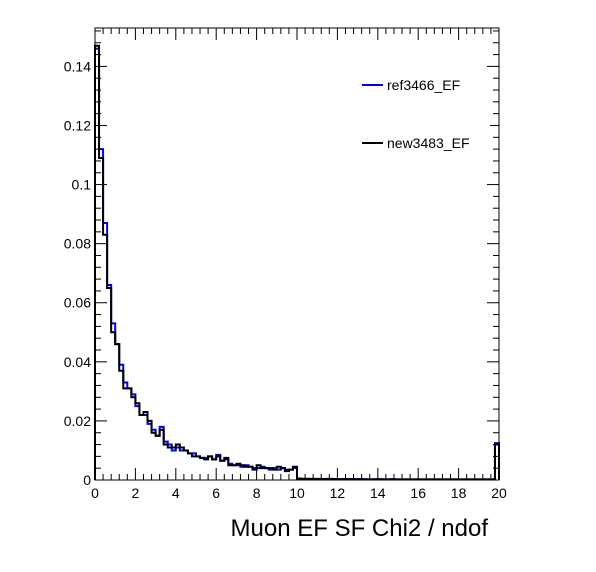 This screenshot has height=572, width=596. Describe the element at coordinates (77, 66) in the screenshot. I see `y-tick-label: 0.14` at that location.